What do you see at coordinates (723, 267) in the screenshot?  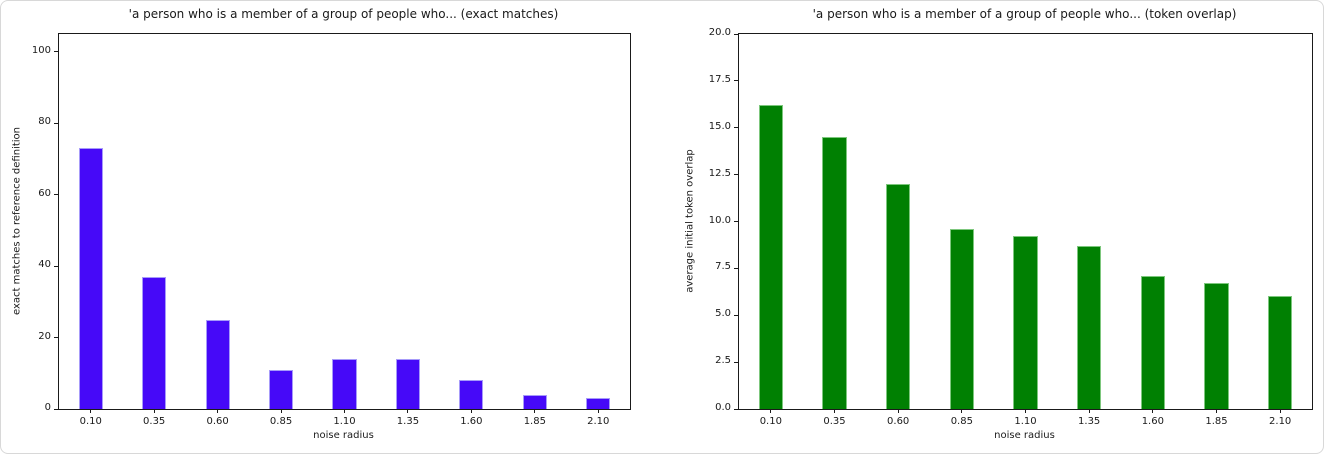 I see `y-tick-label: 7.5` at bounding box center [723, 267].